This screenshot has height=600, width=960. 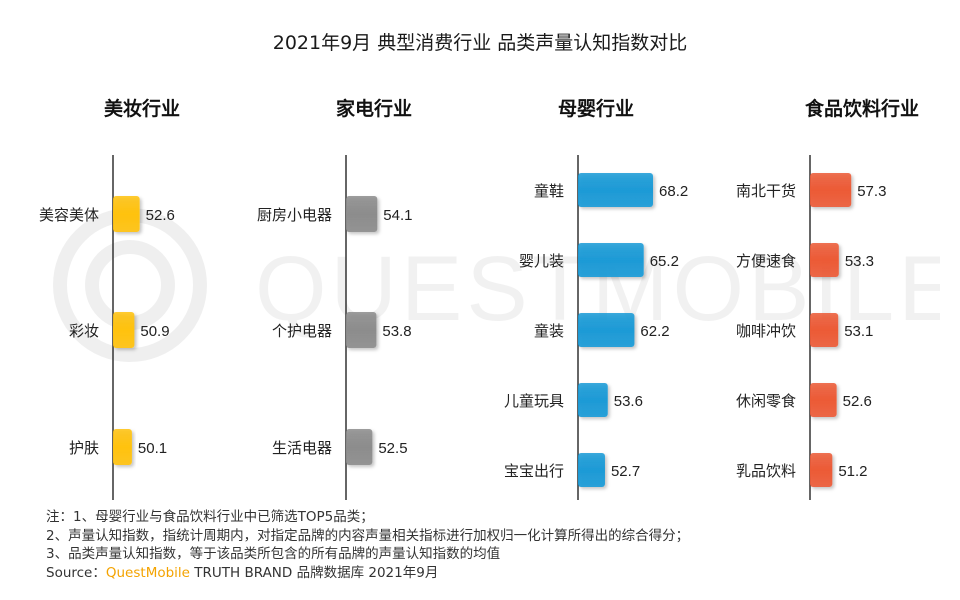 I want to click on value-label-baby: 62.2, so click(x=654, y=331).